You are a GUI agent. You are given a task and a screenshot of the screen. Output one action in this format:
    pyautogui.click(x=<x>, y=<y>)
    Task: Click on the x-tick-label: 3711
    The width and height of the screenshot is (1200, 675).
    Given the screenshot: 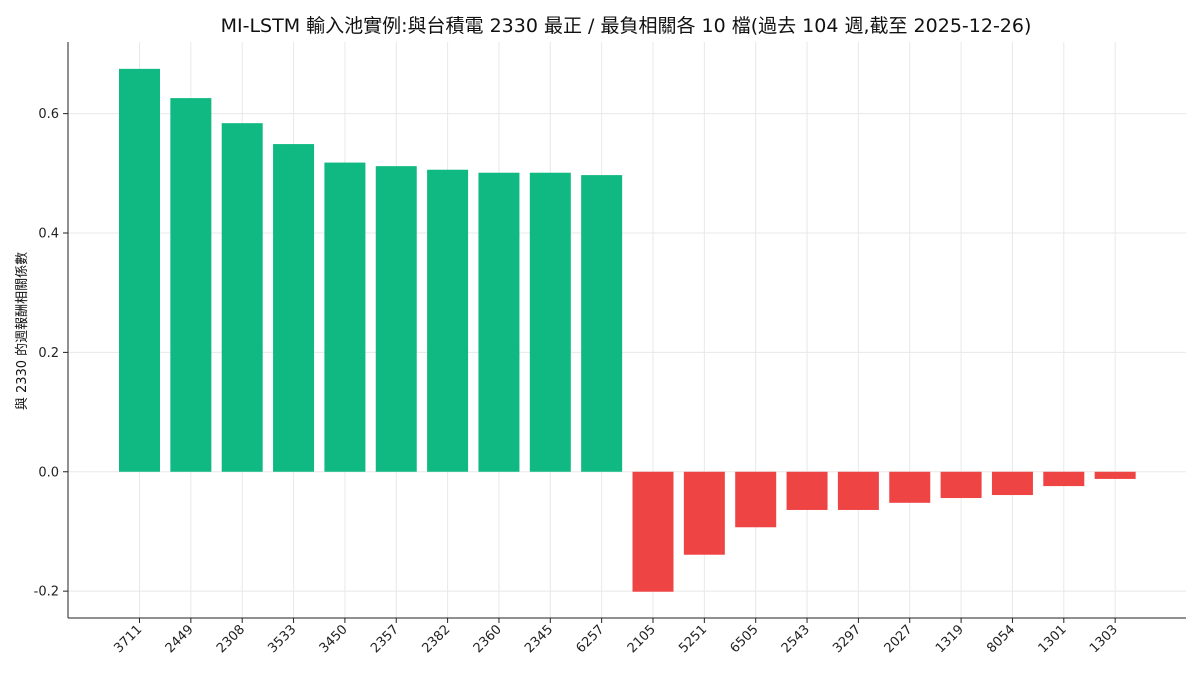 What is the action you would take?
    pyautogui.click(x=128, y=639)
    